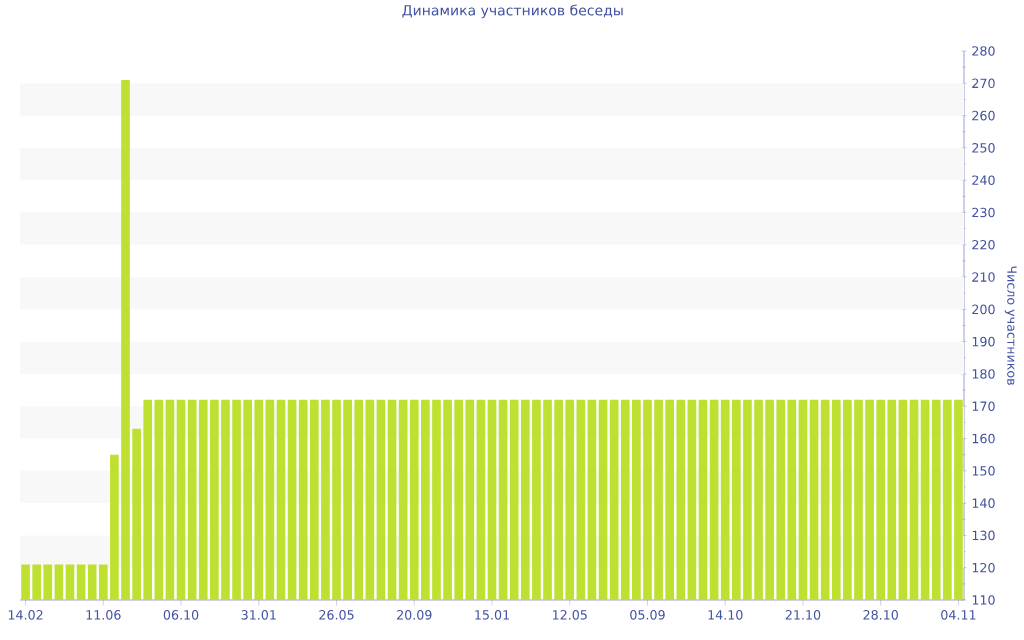 The image size is (1024, 640). What do you see at coordinates (570, 615) in the screenshot?
I see `x-tick-label: 12.05` at bounding box center [570, 615].